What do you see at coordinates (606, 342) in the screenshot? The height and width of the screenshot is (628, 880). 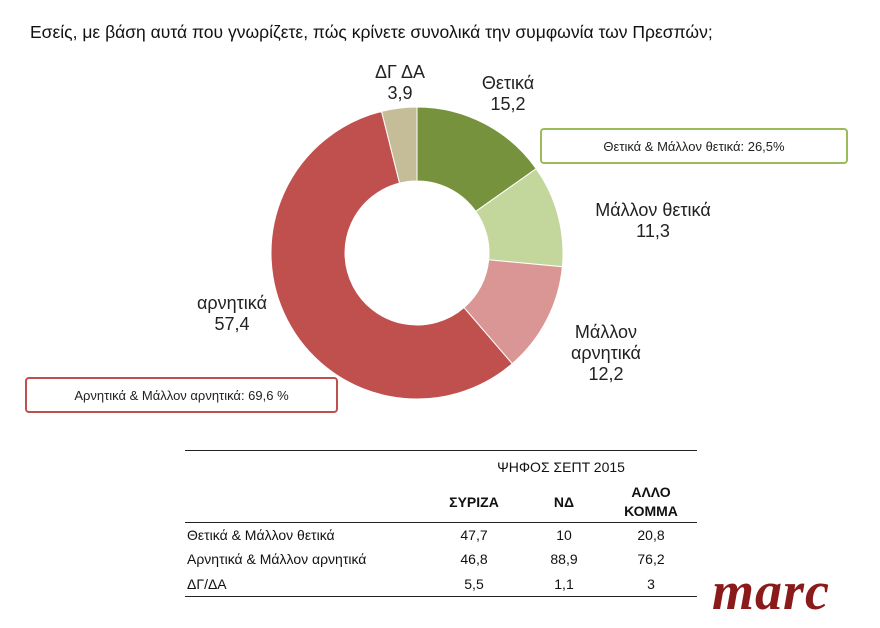 I see `slice-category: Μάλλον αρνητικά` at bounding box center [606, 342].